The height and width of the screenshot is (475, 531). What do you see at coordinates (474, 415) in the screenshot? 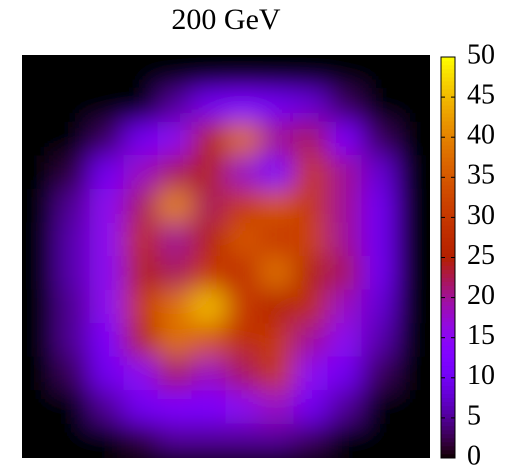
I see `colorbar-tick-label: 5` at bounding box center [474, 415].